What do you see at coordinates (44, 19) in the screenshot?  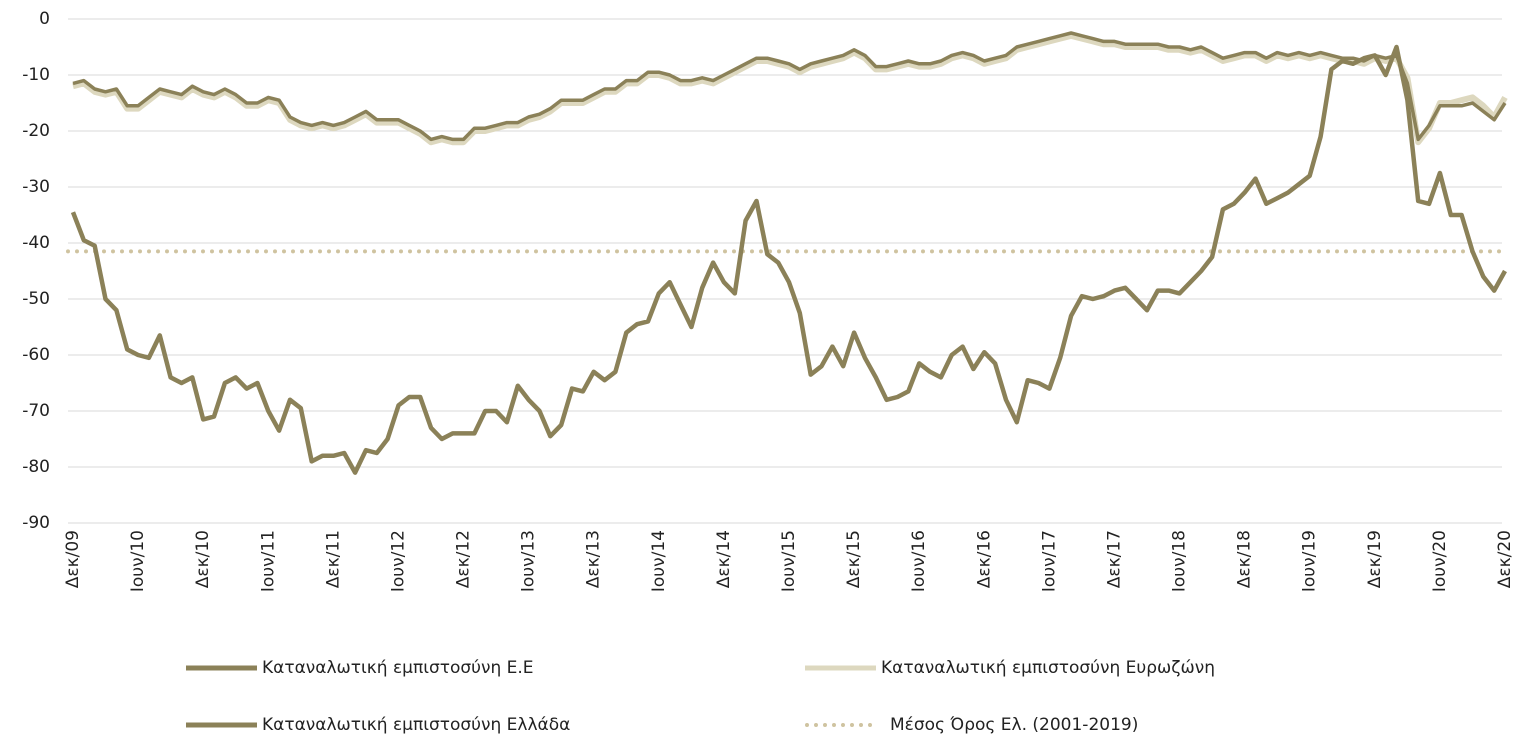 I see `y-tick-label: 0` at bounding box center [44, 19].